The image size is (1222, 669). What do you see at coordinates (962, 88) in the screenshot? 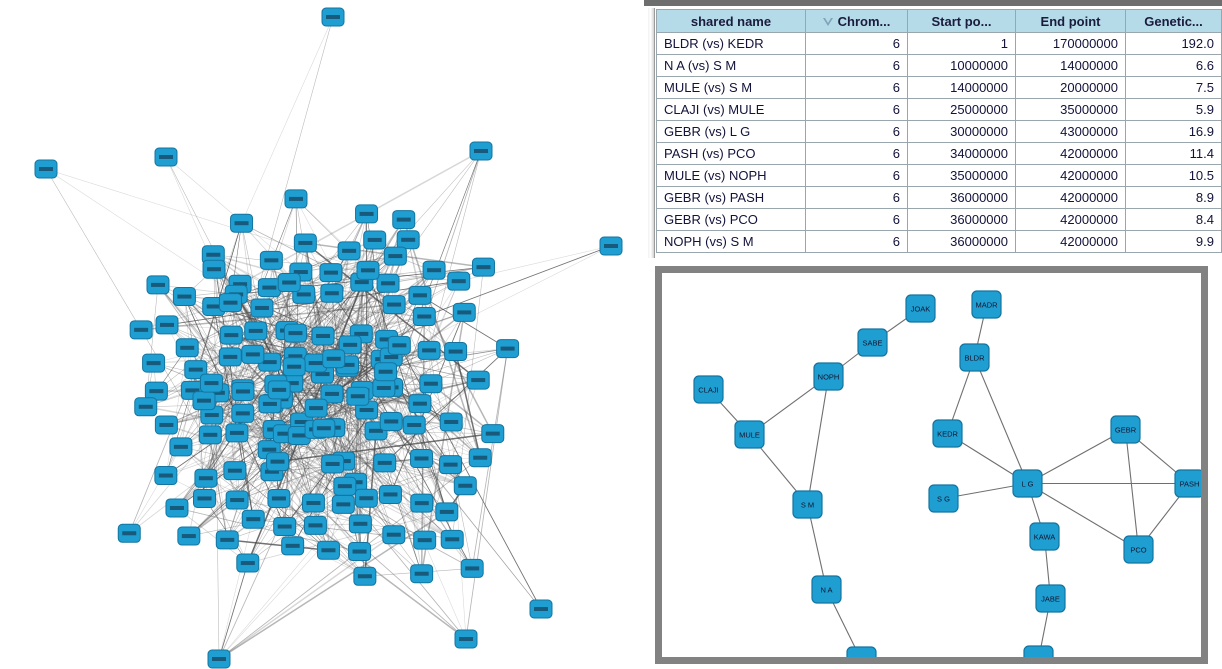
I see `table-cell-start_point: 14000000` at bounding box center [962, 88].